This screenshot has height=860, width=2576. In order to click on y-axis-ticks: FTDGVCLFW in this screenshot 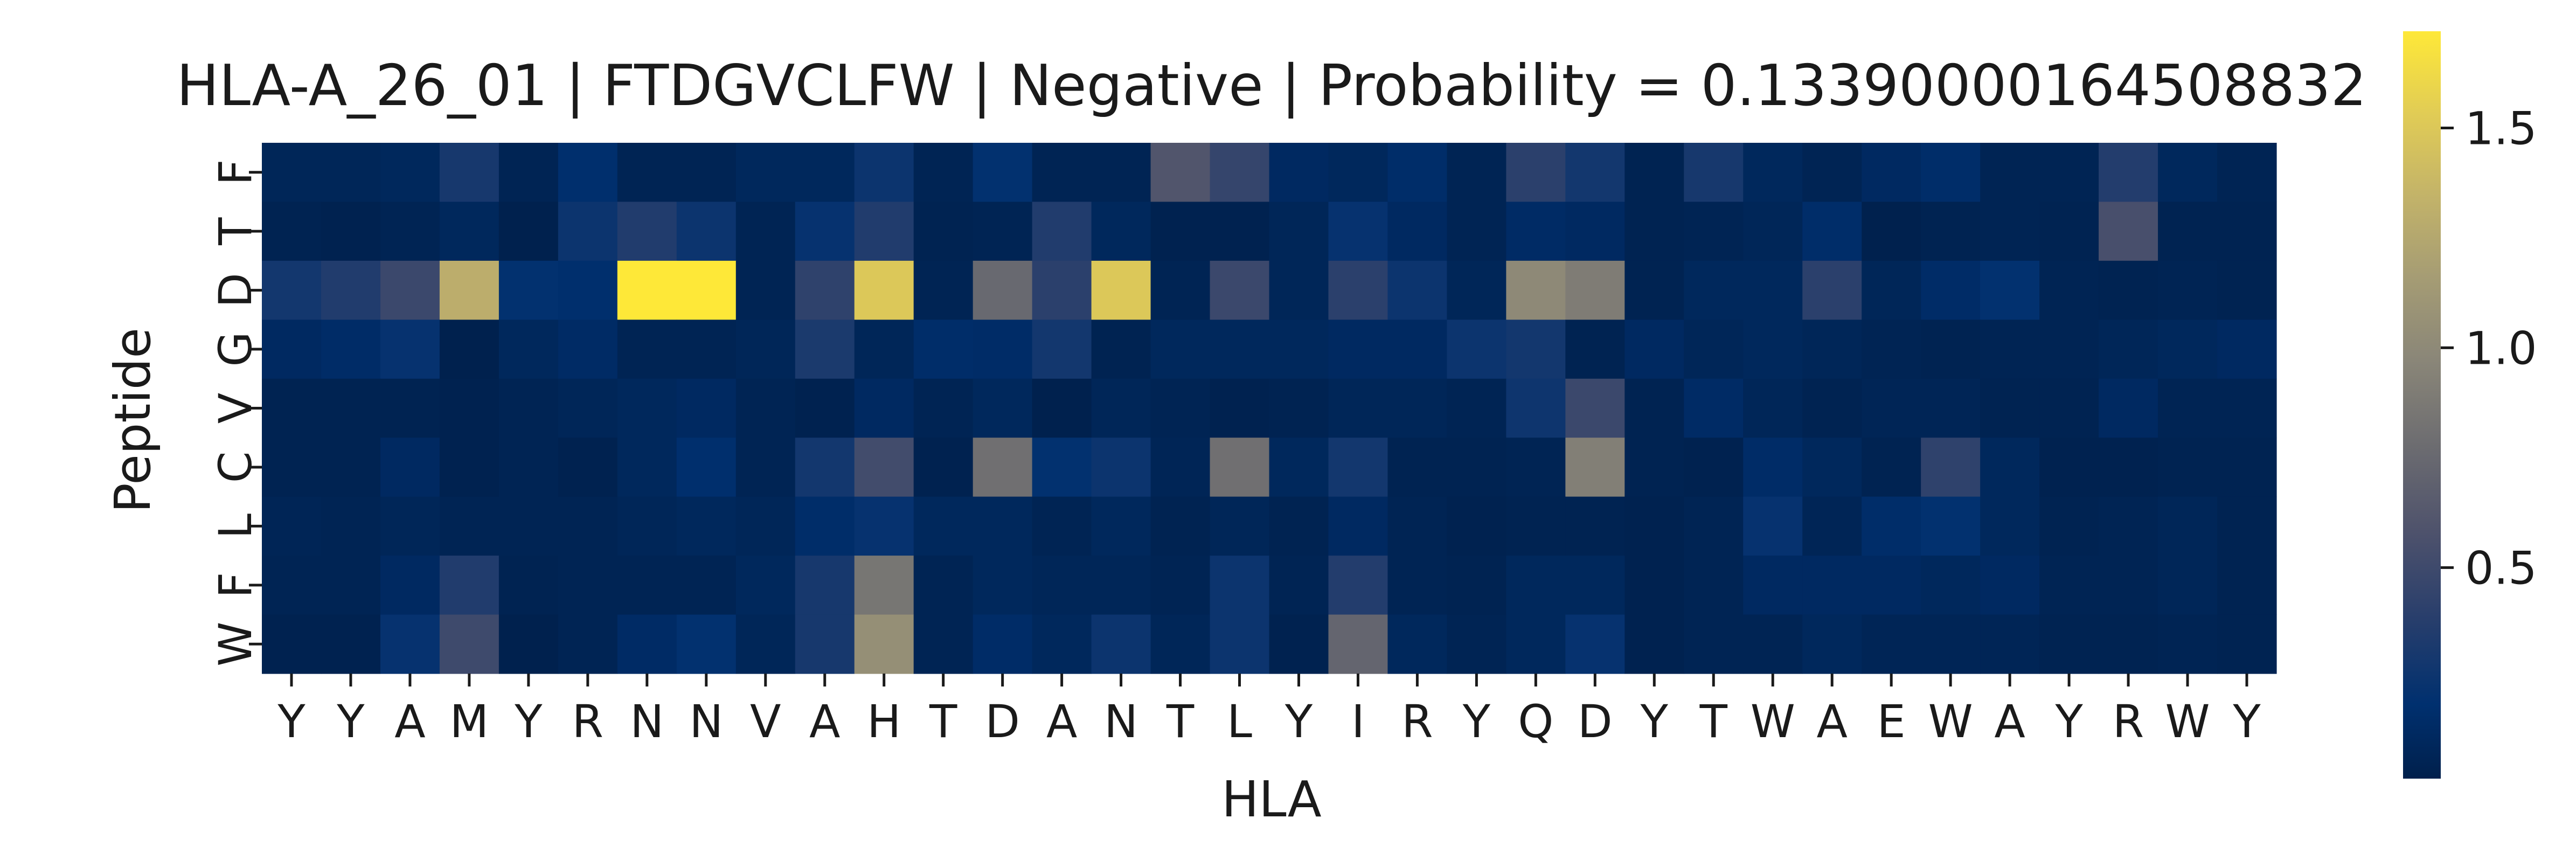, I will do `click(236, 413)`.